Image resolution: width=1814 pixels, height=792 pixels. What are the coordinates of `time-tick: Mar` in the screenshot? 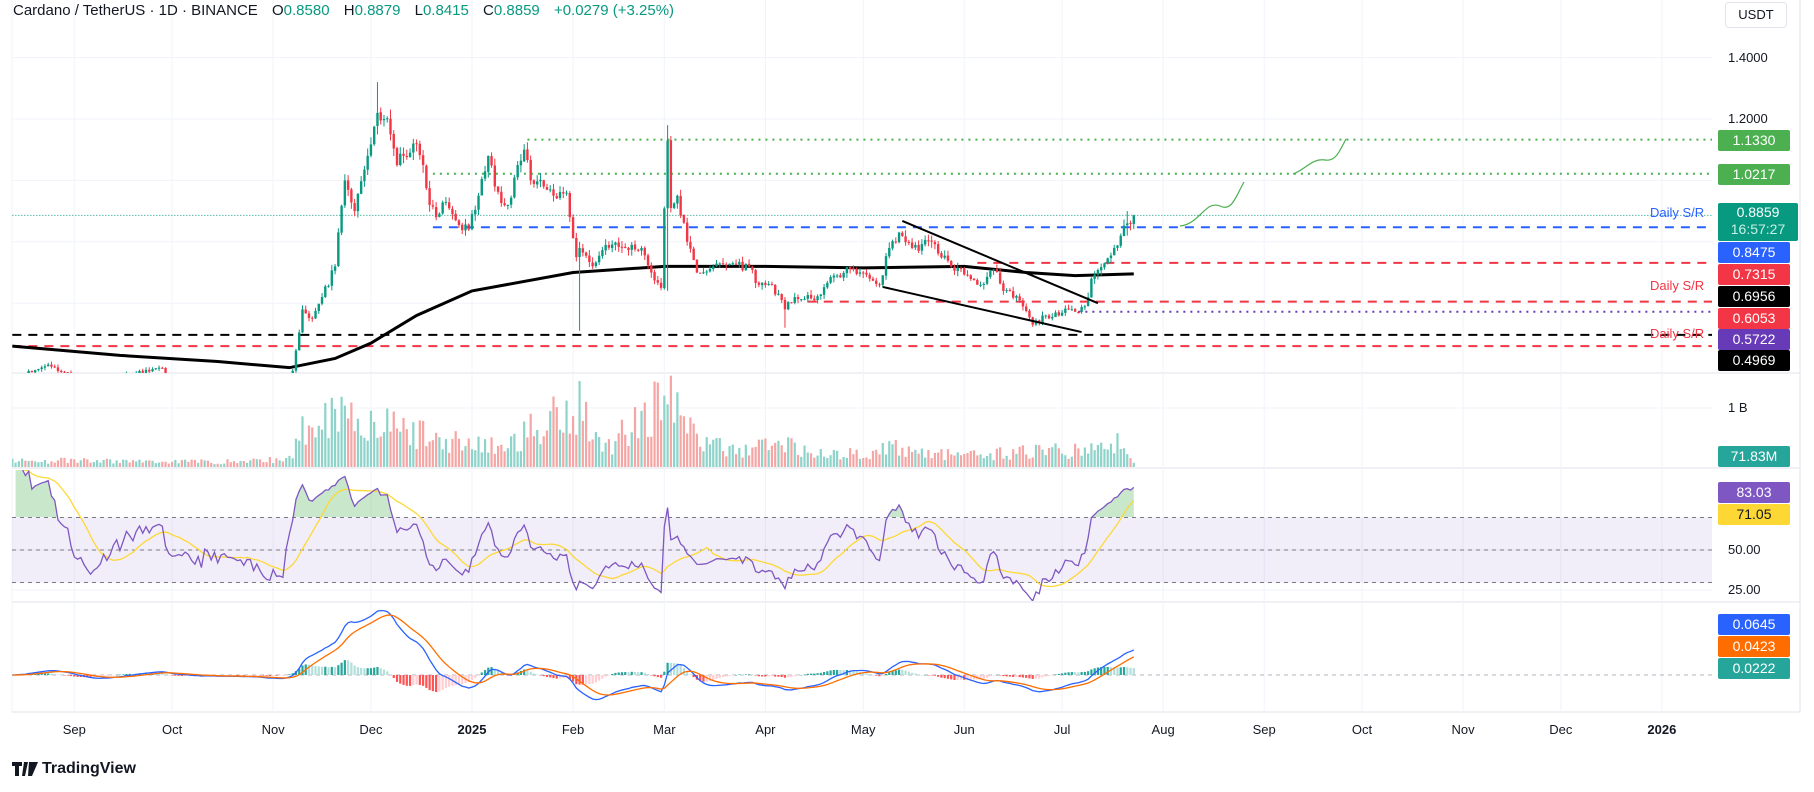 It's located at (664, 729).